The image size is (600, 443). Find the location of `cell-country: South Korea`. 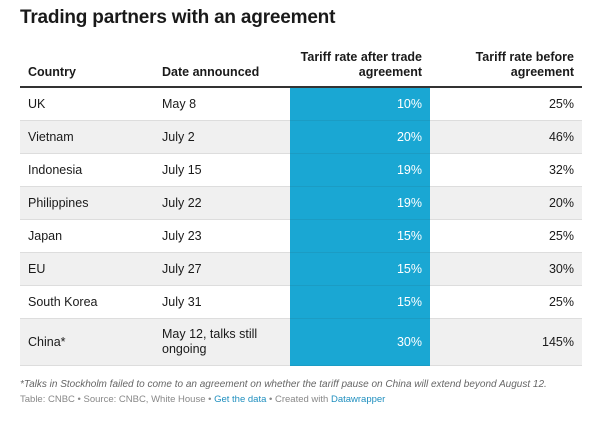

cell-country: South Korea is located at coordinates (87, 302).